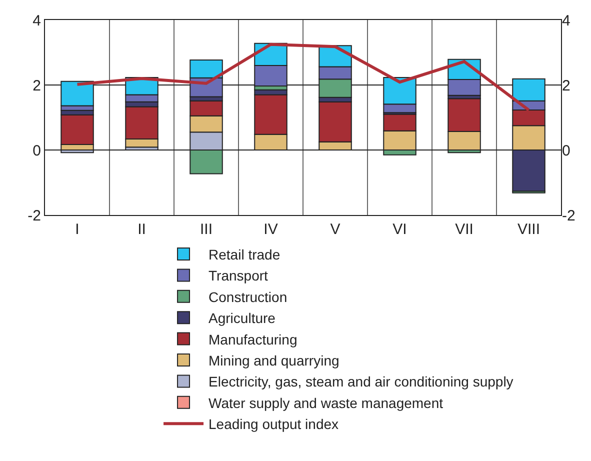  Describe the element at coordinates (326, 402) in the screenshot. I see `legend-label: Water supply and waste management` at that location.